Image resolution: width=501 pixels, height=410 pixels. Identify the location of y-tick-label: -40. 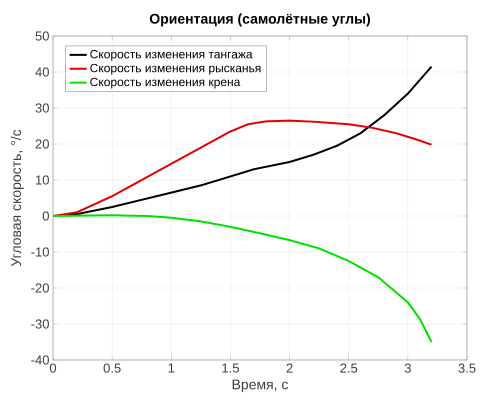
(40, 360).